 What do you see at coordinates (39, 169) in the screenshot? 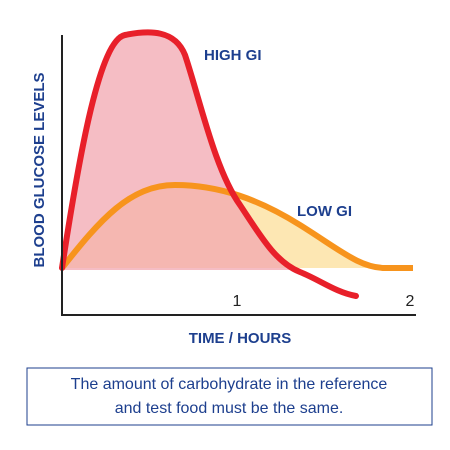
I see `y-axis-label: BLOOD GLUCOSE LEVELS` at bounding box center [39, 169].